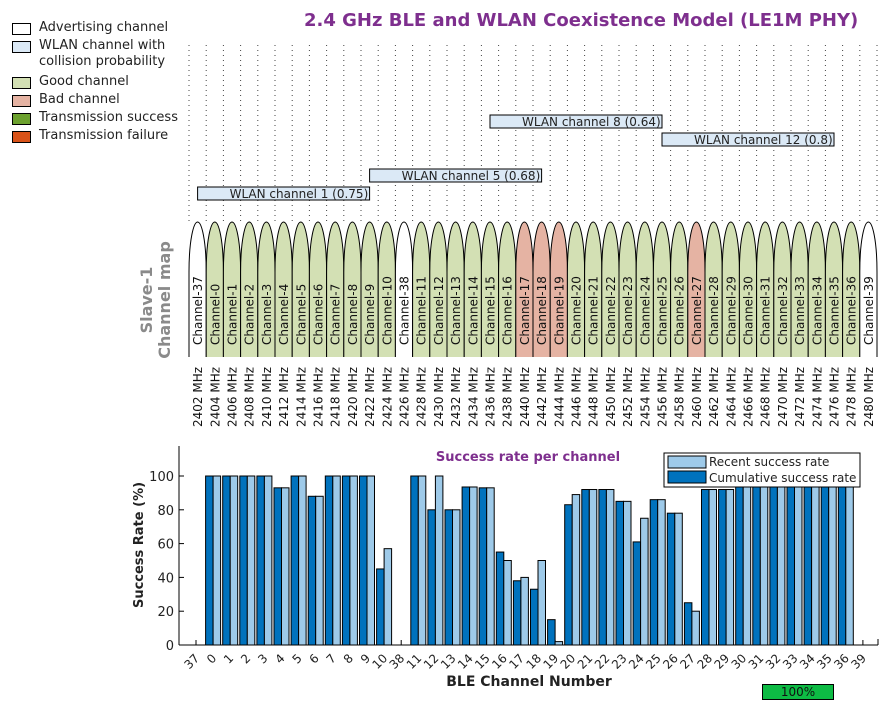 Image resolution: width=896 pixels, height=717 pixels. Describe the element at coordinates (104, 135) in the screenshot. I see `legend-label: Transmission failure` at that location.